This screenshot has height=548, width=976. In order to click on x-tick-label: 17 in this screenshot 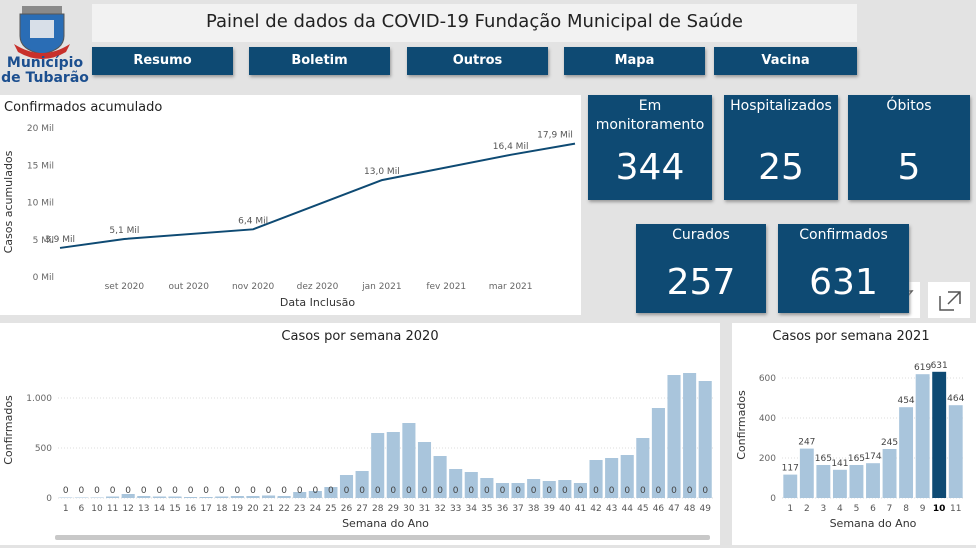, I will do `click(205, 509)`.